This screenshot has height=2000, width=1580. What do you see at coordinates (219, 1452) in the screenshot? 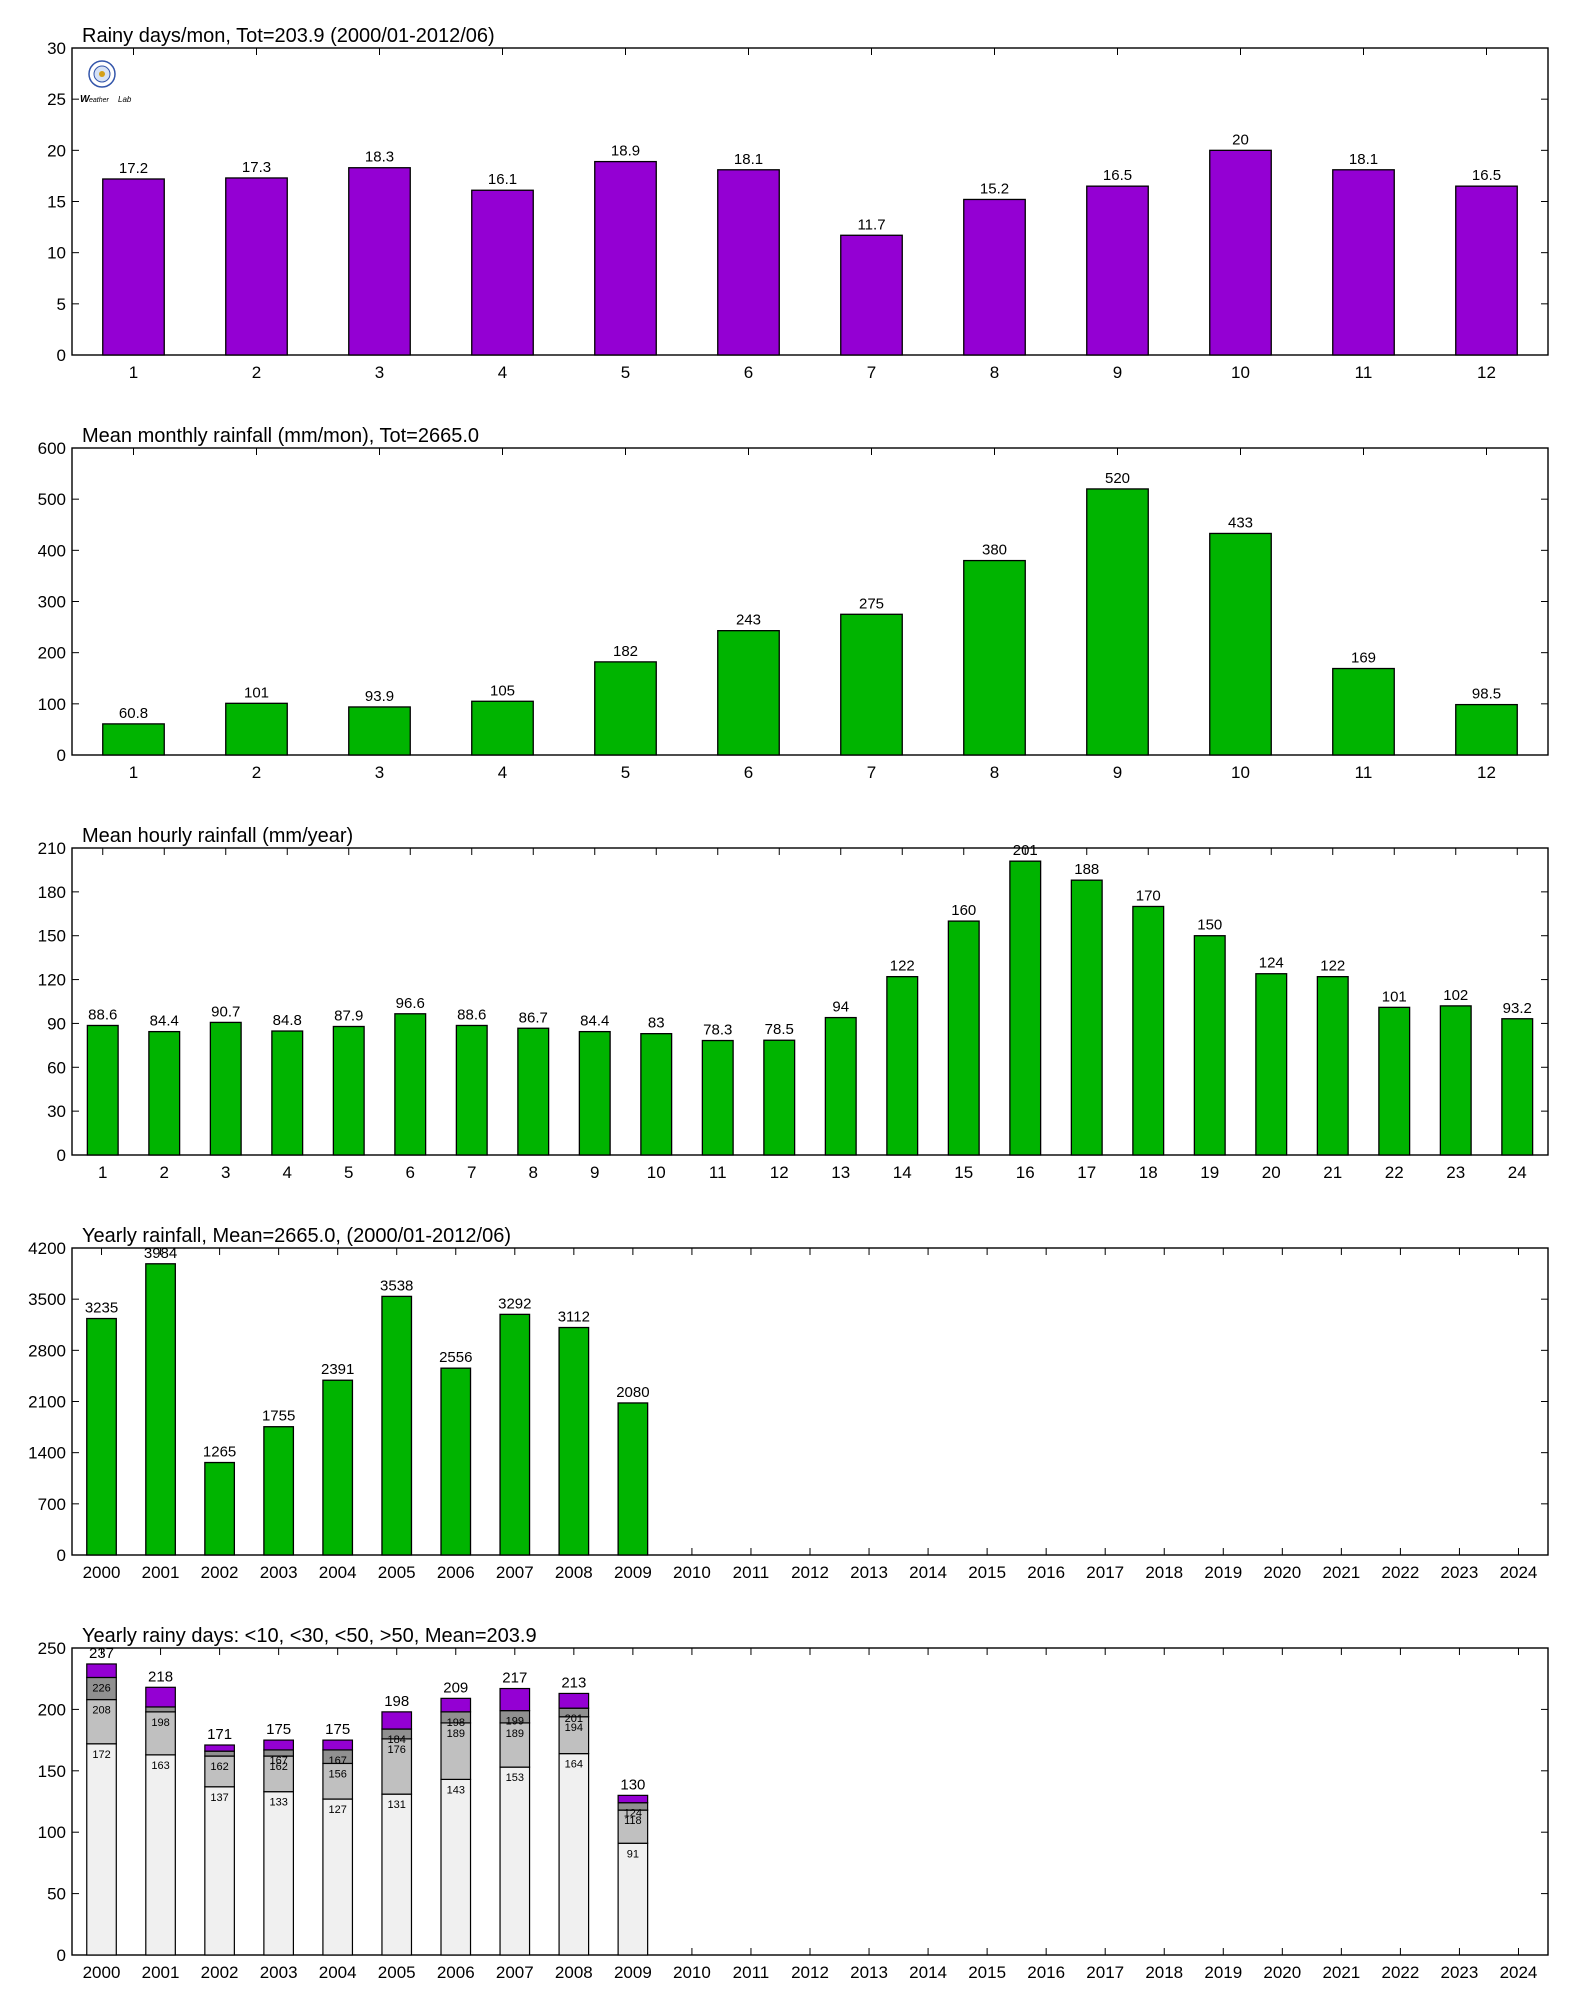
I see `bar-value-label: 1265` at bounding box center [219, 1452].